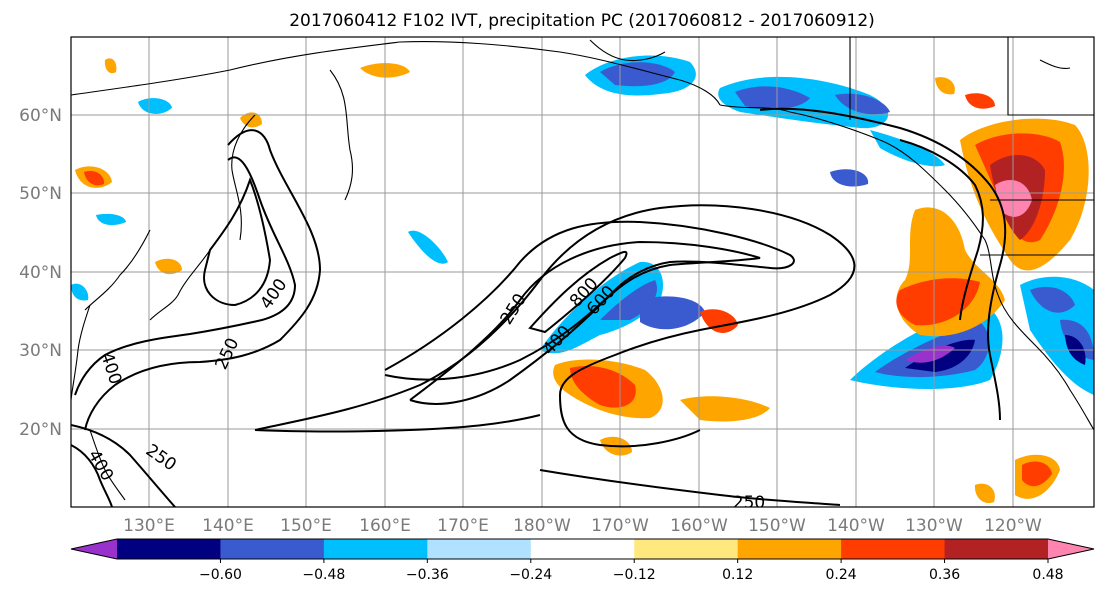  What do you see at coordinates (149, 526) in the screenshot?
I see `lon-label-130e: 130°E` at bounding box center [149, 526].